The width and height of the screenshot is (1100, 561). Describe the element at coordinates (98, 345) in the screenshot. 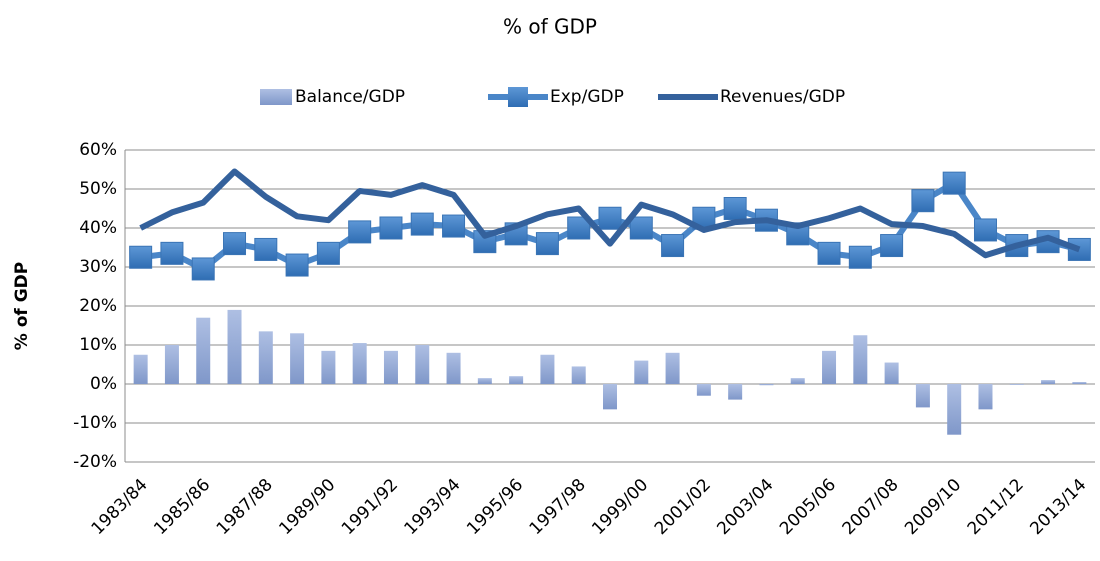

I see `y-tick-label: 10%` at that location.